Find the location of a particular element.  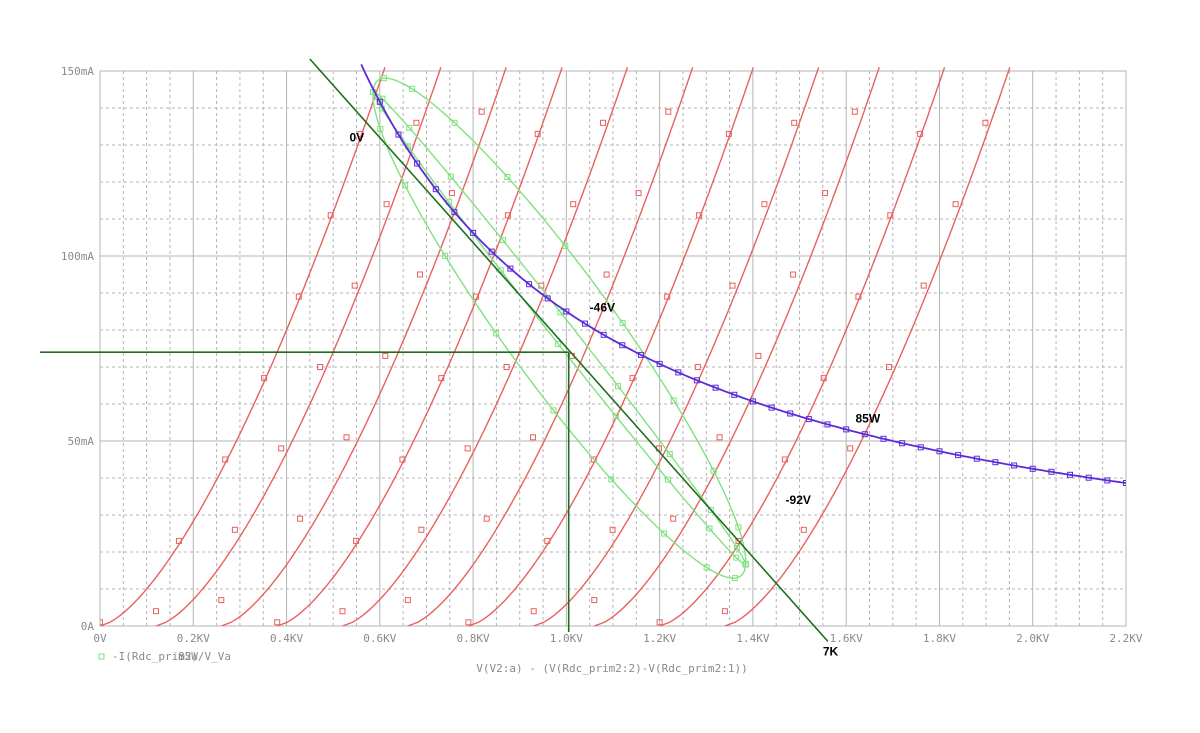

legend-entry-power: 85W/V_Va is located at coordinates (204, 656).